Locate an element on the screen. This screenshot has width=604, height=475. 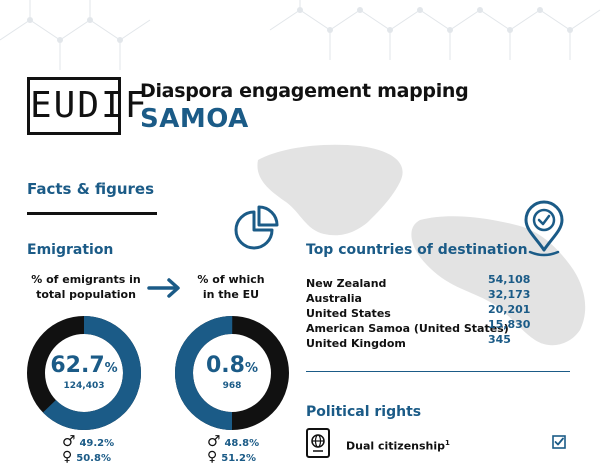
donut-chart-emigrants is located at coordinates (84, 373).